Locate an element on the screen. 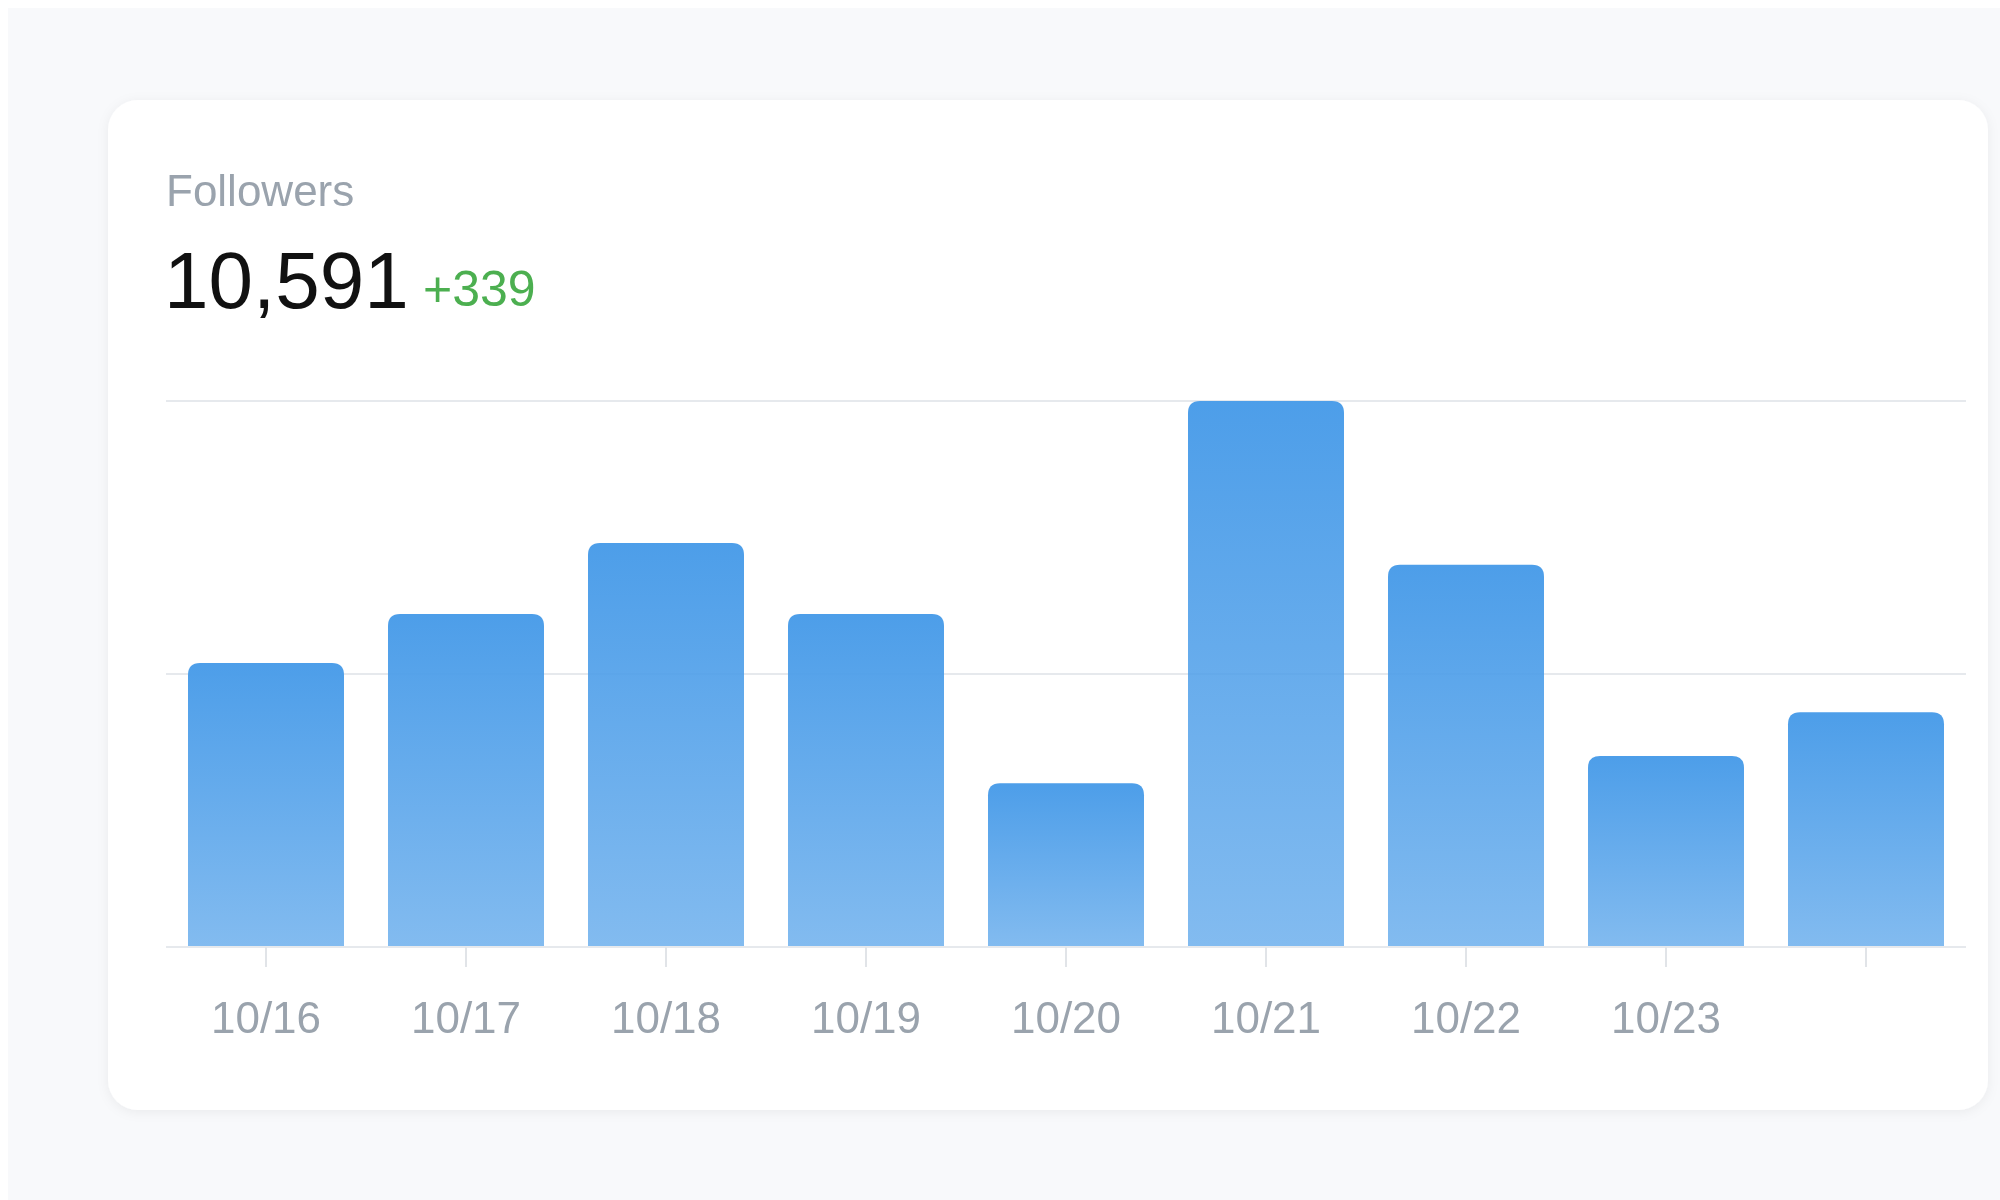 Image resolution: width=2000 pixels, height=1200 pixels. text: +339 is located at coordinates (479, 289).